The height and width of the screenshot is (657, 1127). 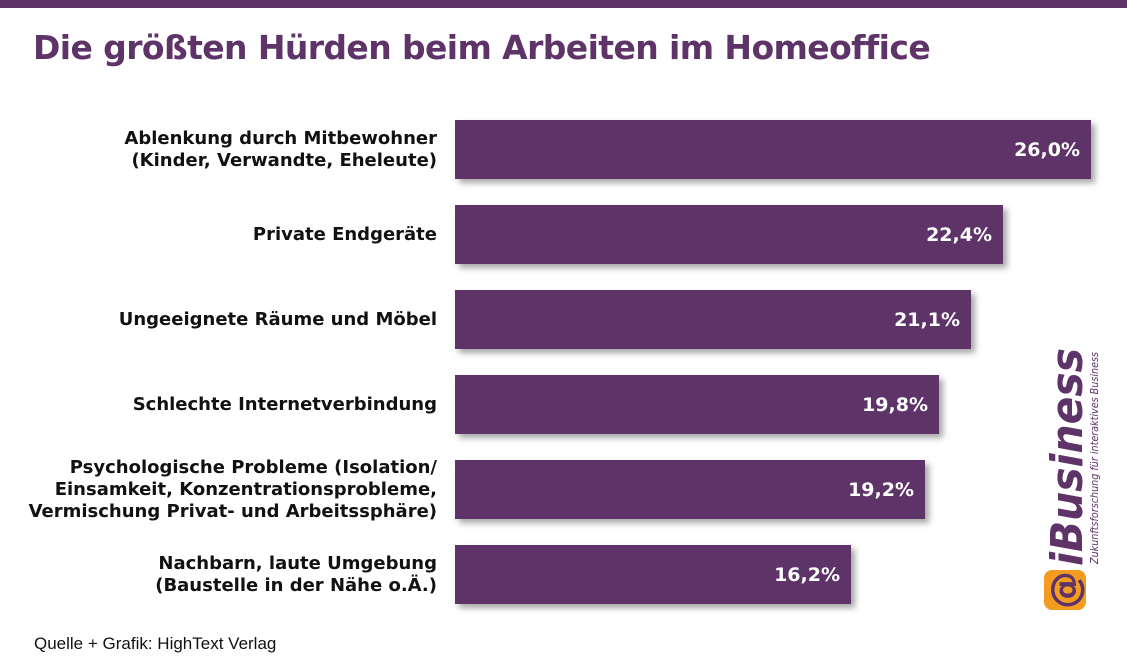 What do you see at coordinates (895, 404) in the screenshot?
I see `bar-value-label: 19,8%` at bounding box center [895, 404].